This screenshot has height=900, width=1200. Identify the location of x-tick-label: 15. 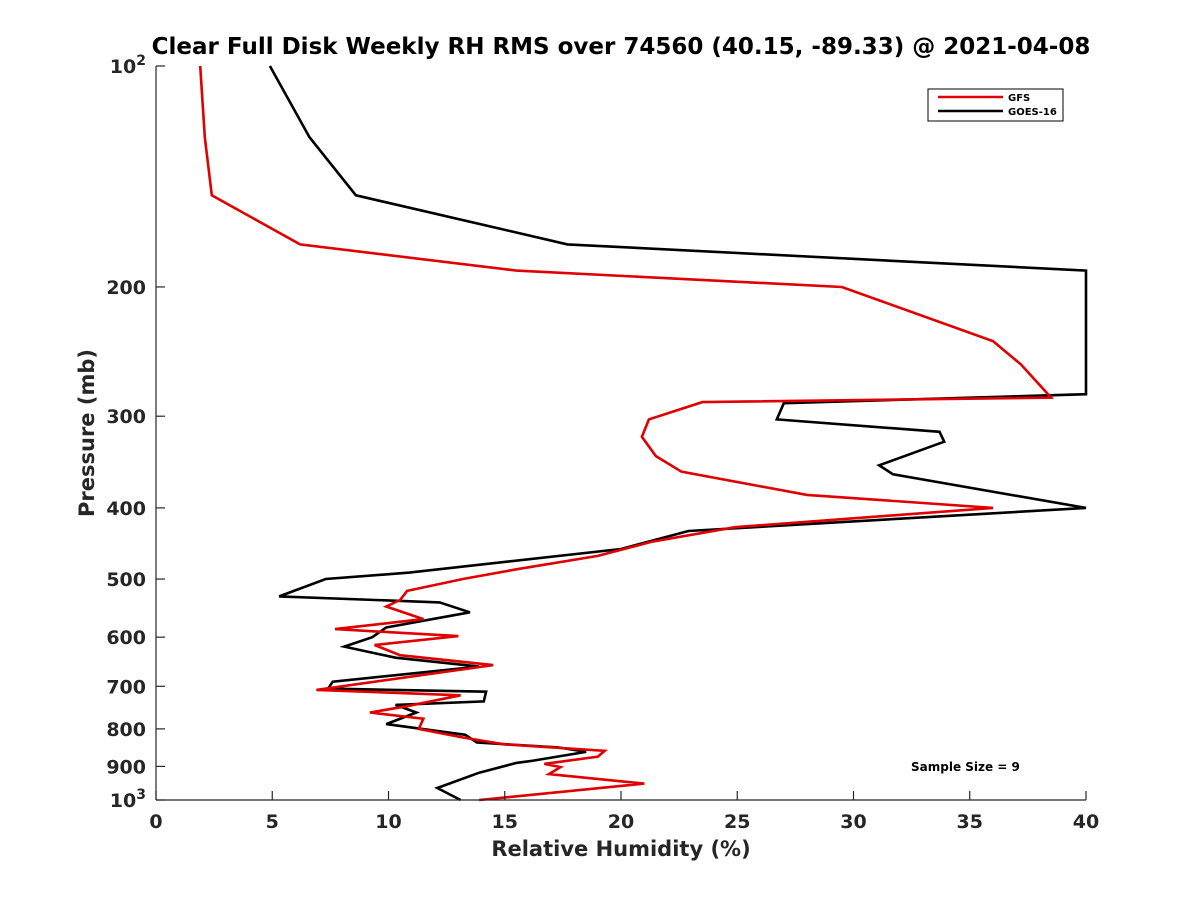
(505, 822).